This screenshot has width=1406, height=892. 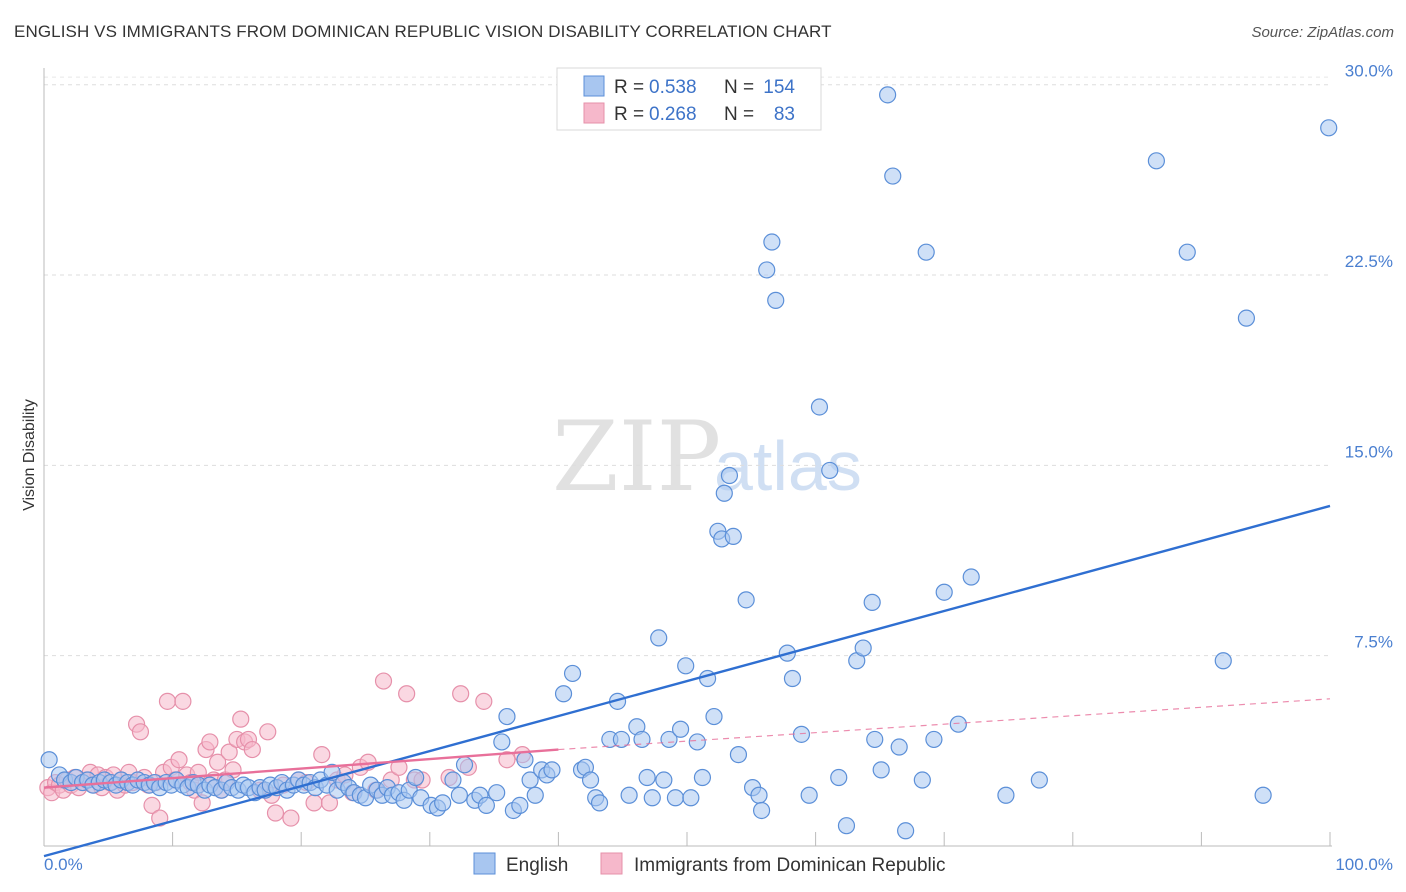 What do you see at coordinates (629, 87) in the screenshot?
I see `legend-r-label-1: R =` at bounding box center [629, 87].